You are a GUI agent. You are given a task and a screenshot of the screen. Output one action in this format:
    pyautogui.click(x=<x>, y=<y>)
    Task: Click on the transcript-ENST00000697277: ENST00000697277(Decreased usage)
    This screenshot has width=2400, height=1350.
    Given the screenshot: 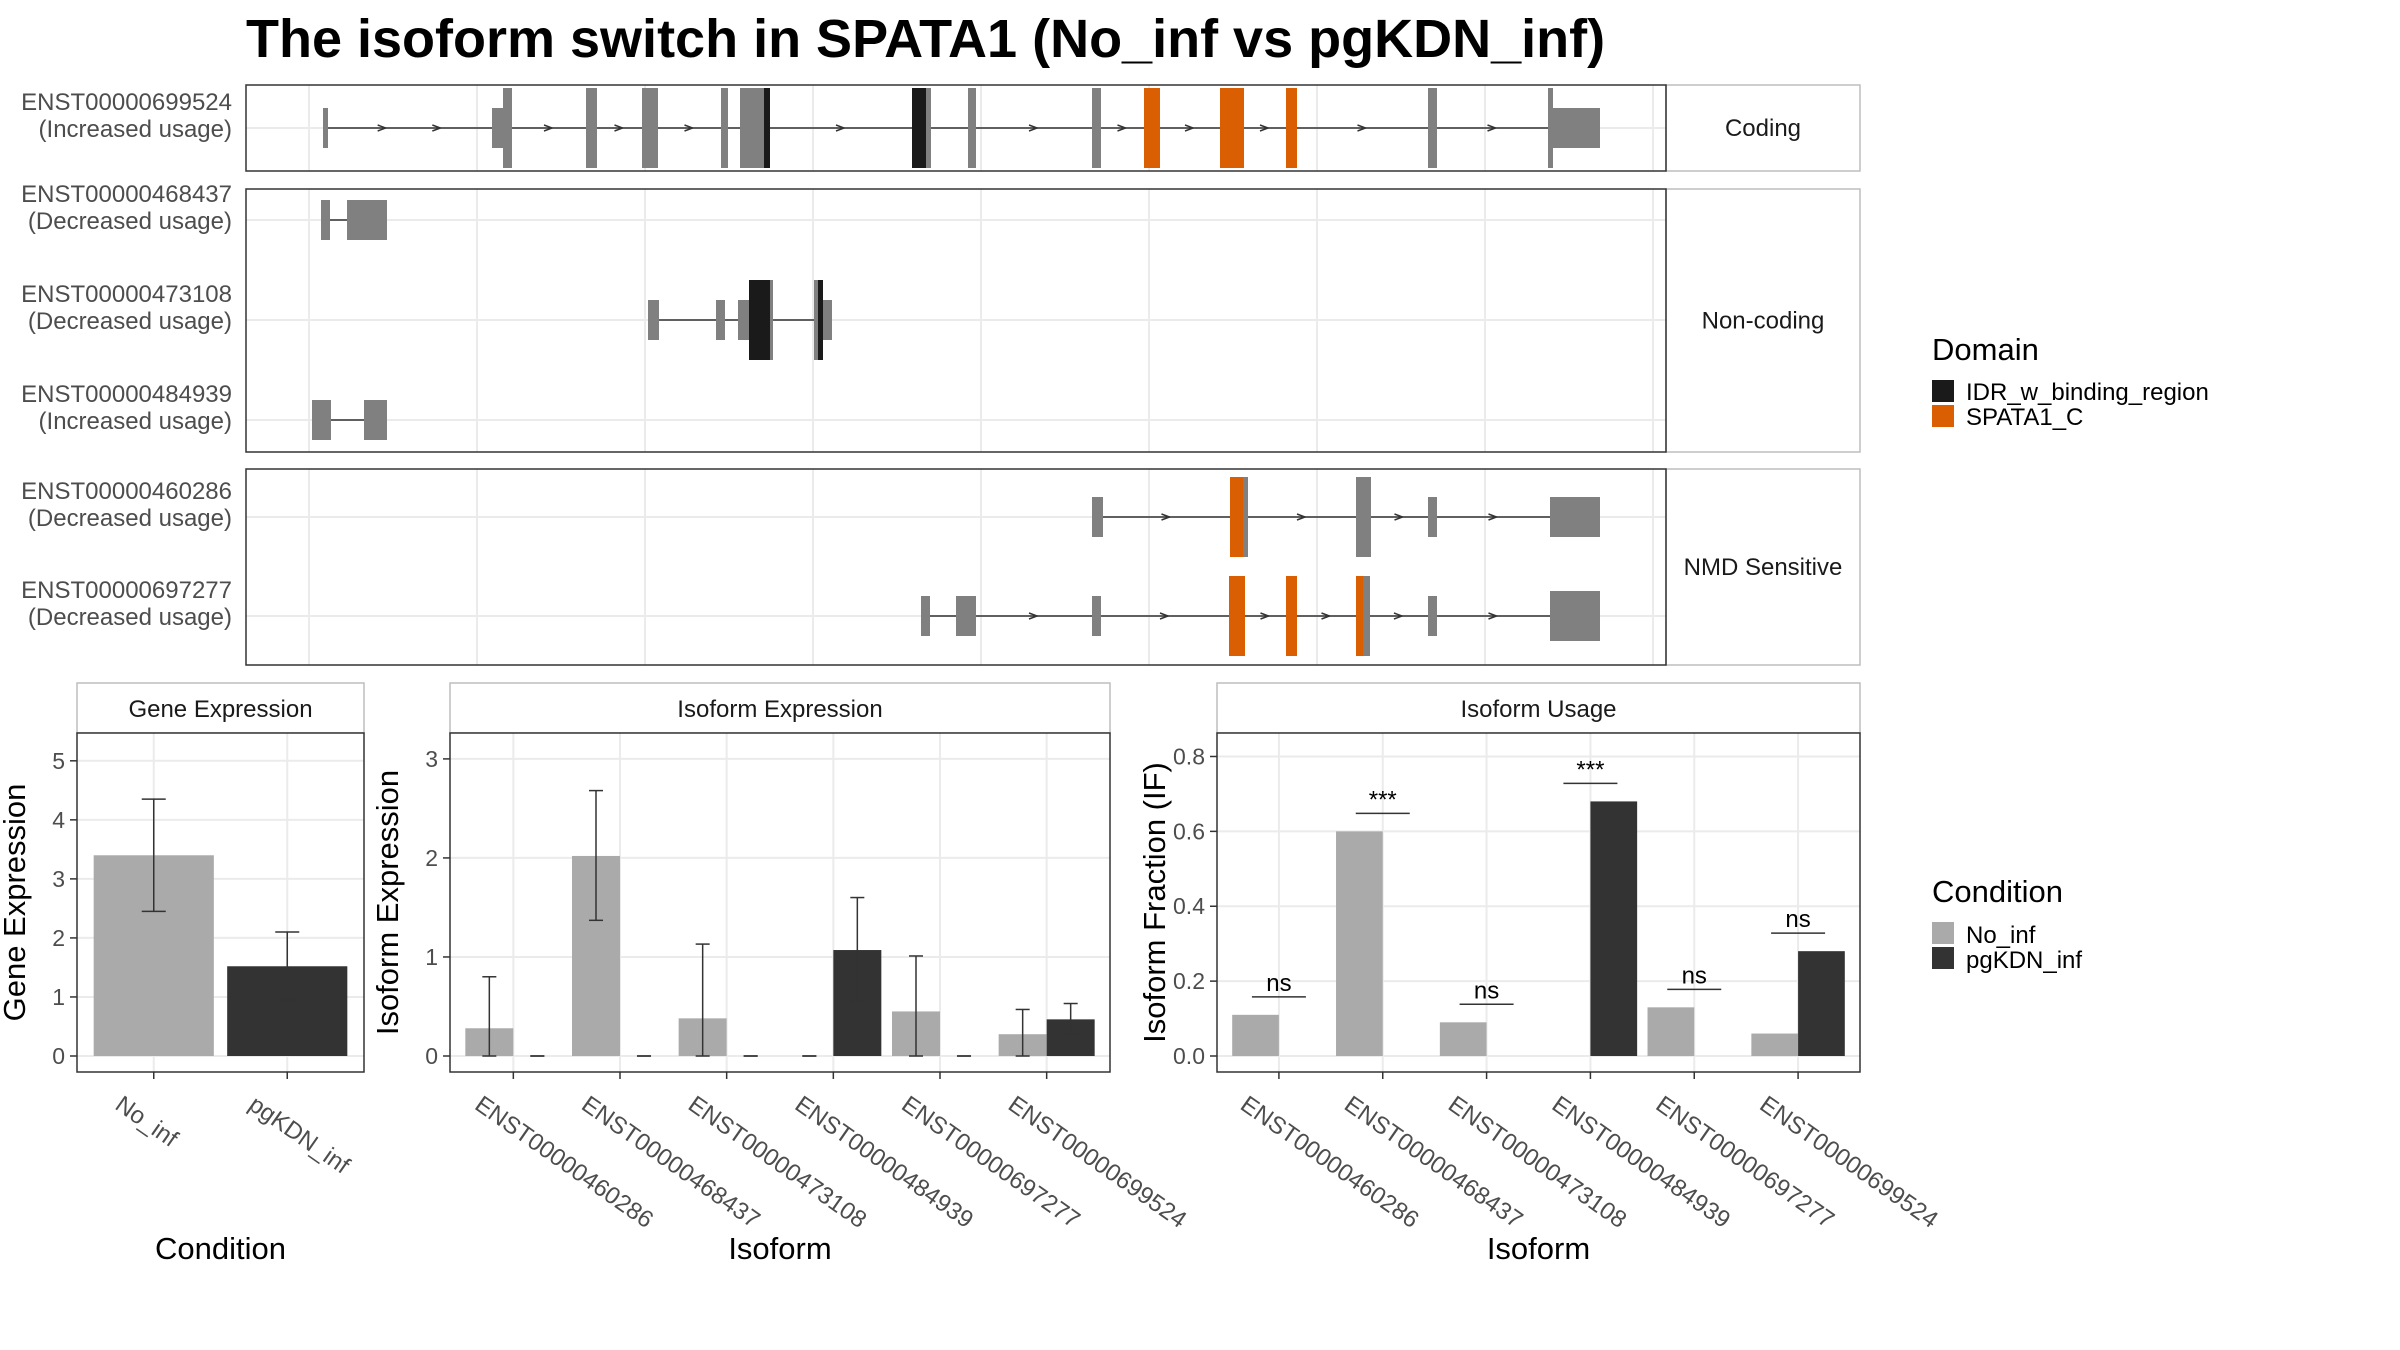 What is the action you would take?
    pyautogui.click(x=810, y=616)
    